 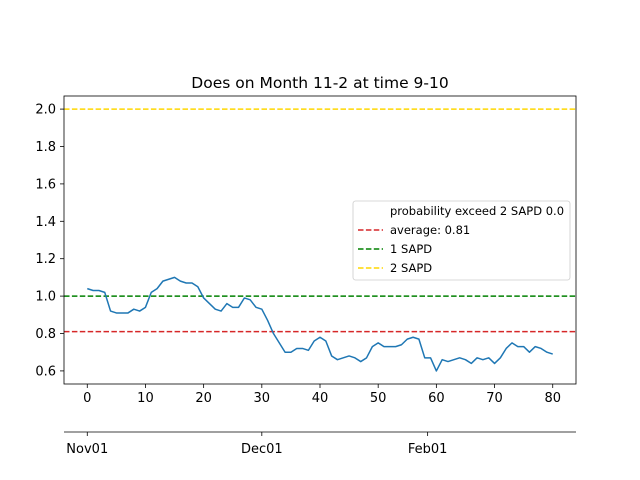 What do you see at coordinates (552, 398) in the screenshot?
I see `x-tick-label: 80` at bounding box center [552, 398].